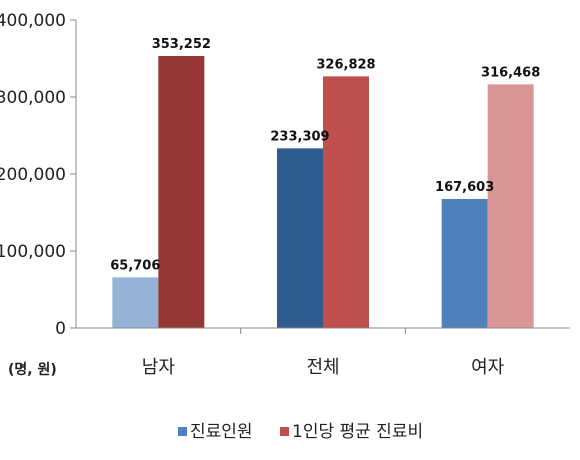 The width and height of the screenshot is (580, 460). What do you see at coordinates (464, 187) in the screenshot?
I see `data-label: 167,603` at bounding box center [464, 187].